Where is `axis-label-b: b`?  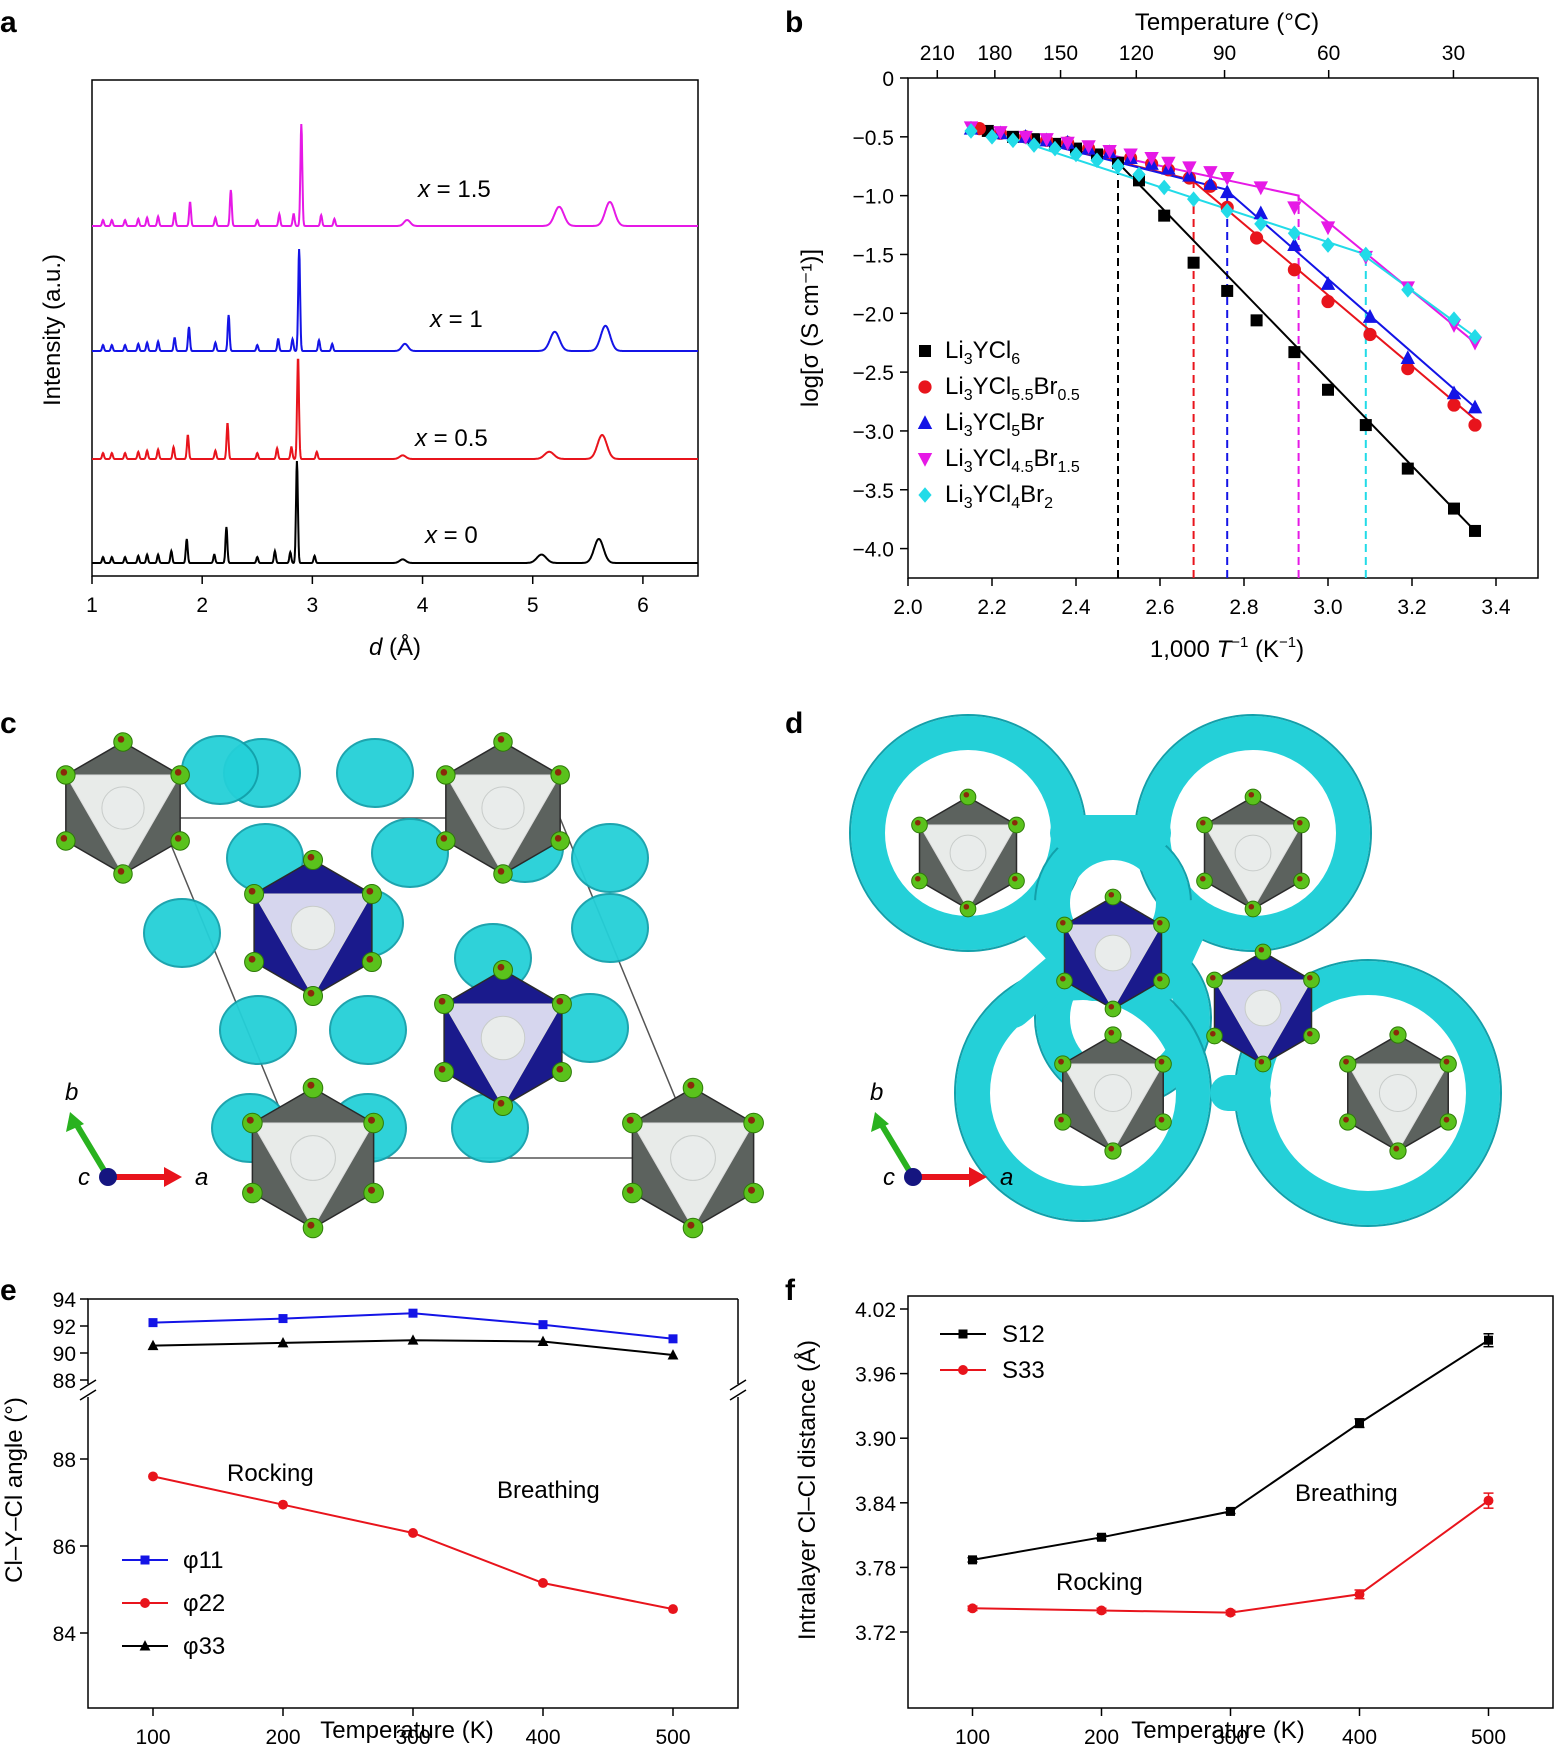 axis-label-b: b is located at coordinates (71, 1092).